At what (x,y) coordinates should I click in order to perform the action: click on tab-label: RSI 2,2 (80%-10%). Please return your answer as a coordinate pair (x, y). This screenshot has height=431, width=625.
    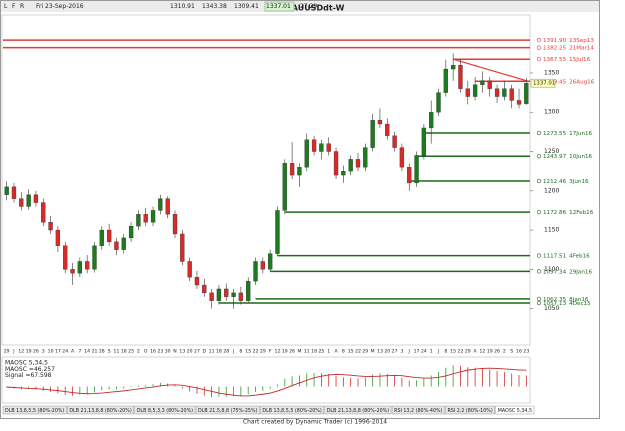
    Looking at the image, I should click on (469, 411).